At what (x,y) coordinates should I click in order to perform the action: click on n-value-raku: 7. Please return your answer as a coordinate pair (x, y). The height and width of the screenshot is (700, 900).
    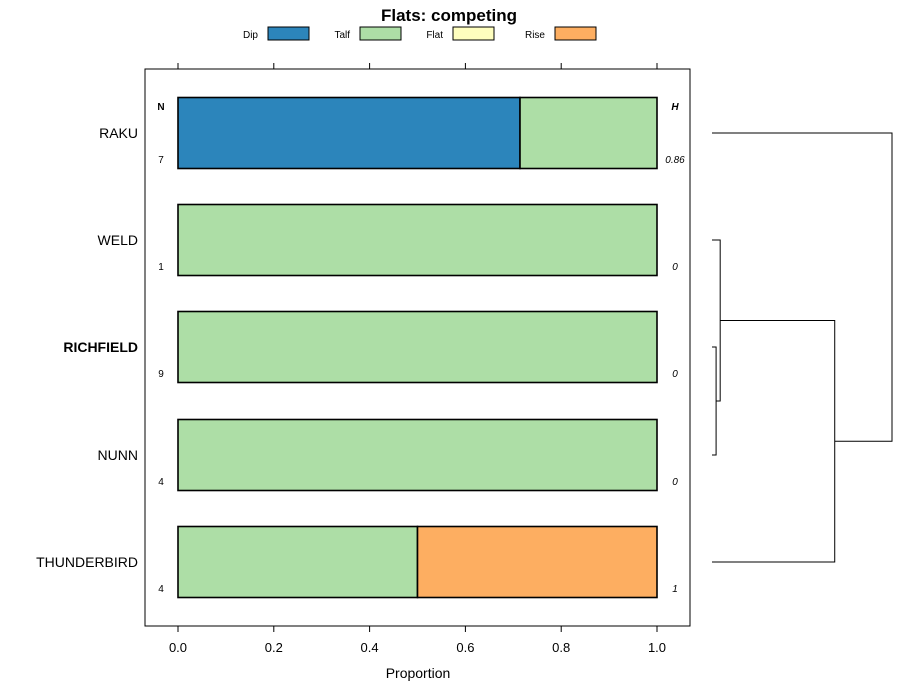
    Looking at the image, I should click on (161, 160).